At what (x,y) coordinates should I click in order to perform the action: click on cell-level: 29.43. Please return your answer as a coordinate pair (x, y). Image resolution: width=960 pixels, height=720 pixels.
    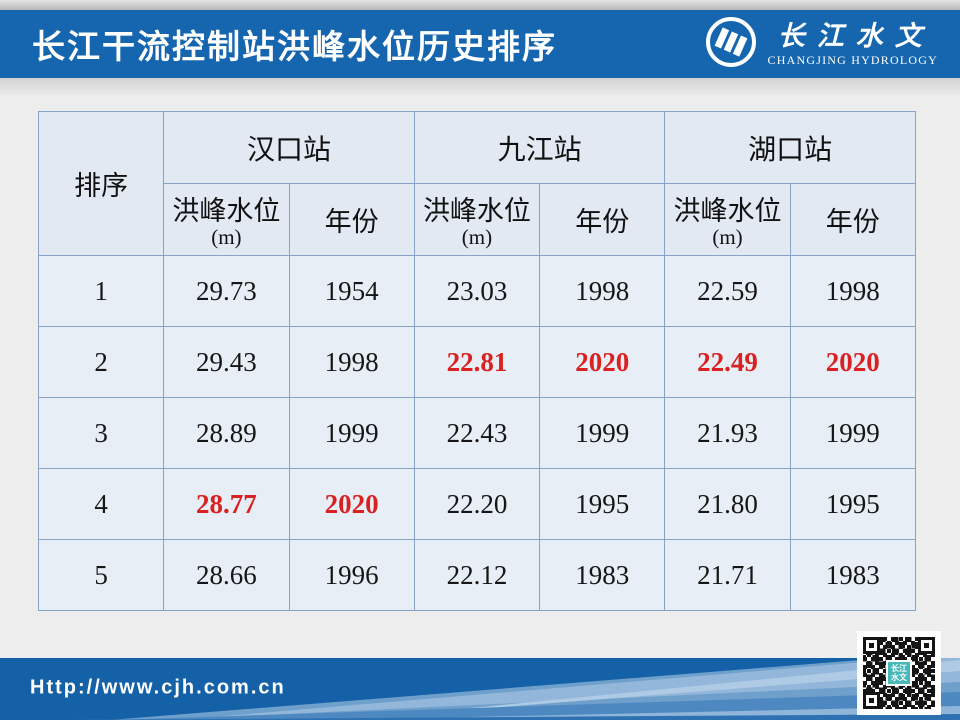
    Looking at the image, I should click on (226, 362).